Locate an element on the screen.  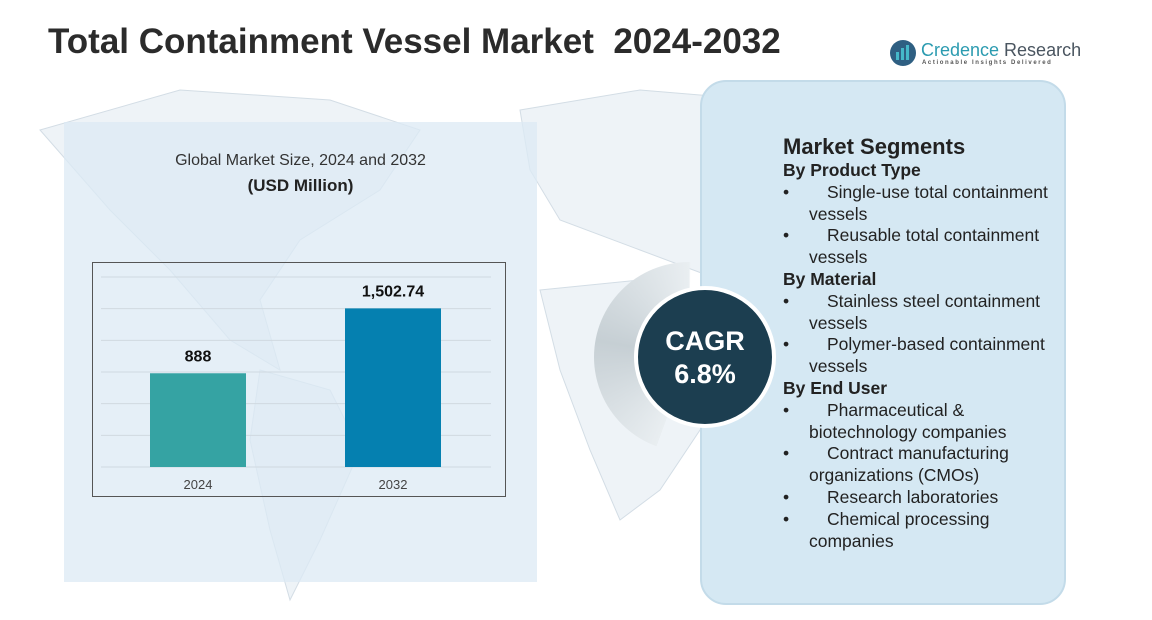
cagr-value: 6.8% is located at coordinates (705, 374).